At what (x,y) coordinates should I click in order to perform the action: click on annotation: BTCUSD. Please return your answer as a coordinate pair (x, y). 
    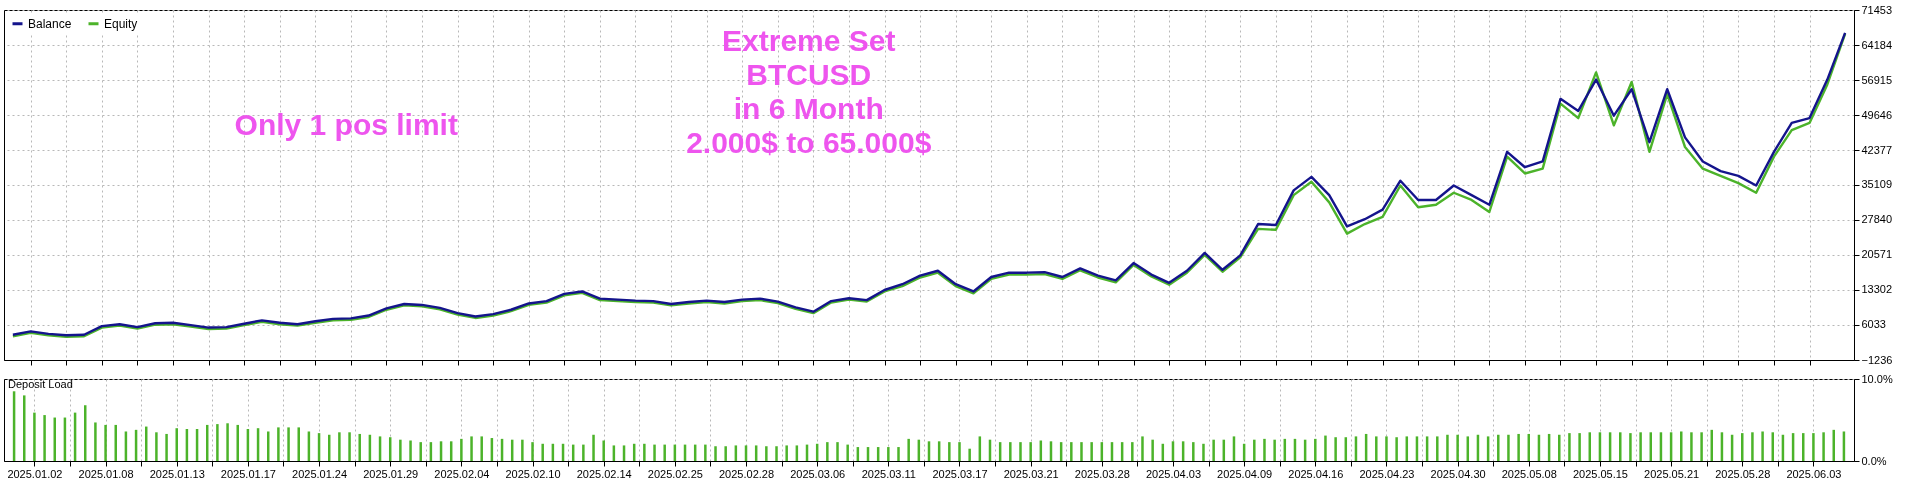
    Looking at the image, I should click on (809, 74).